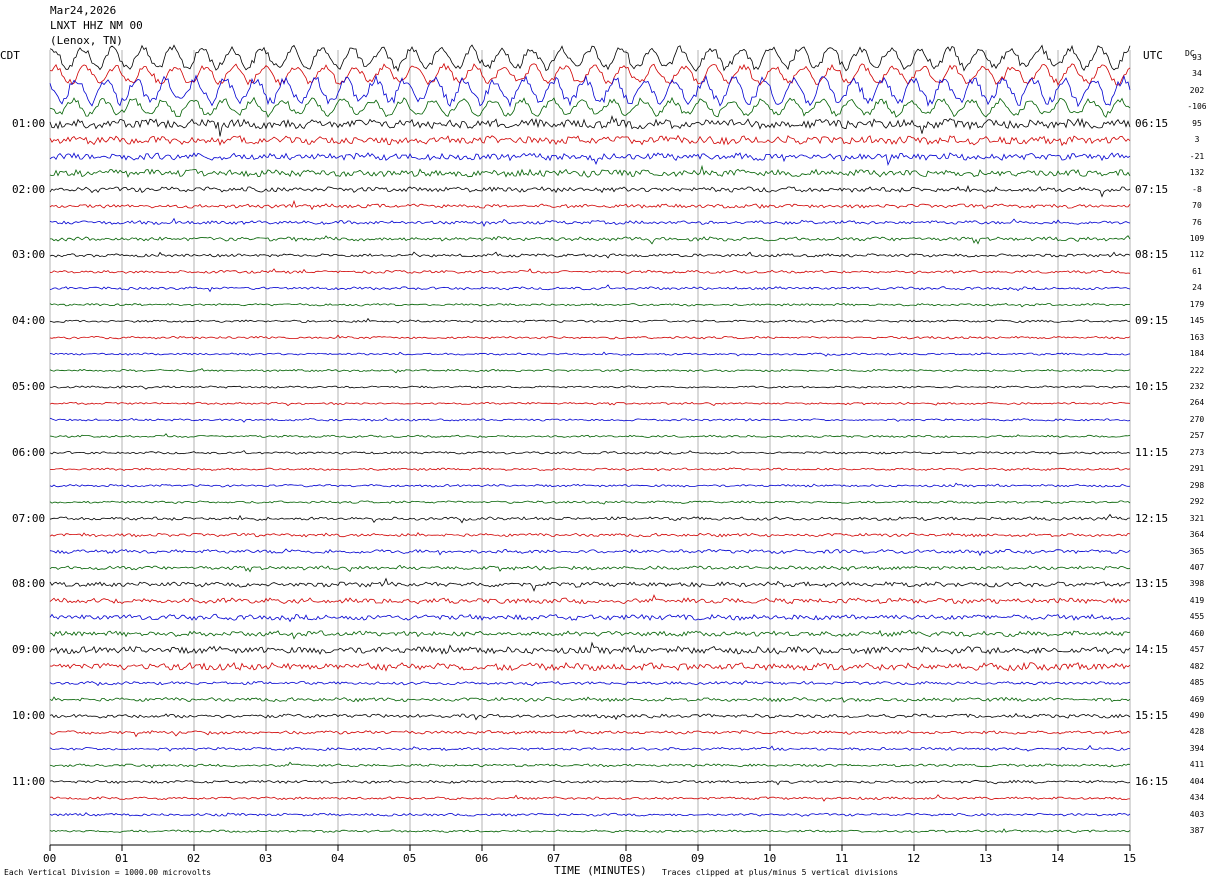 Image resolution: width=1210 pixels, height=886 pixels. What do you see at coordinates (986, 858) in the screenshot?
I see `x-tick-label-13: 13` at bounding box center [986, 858].